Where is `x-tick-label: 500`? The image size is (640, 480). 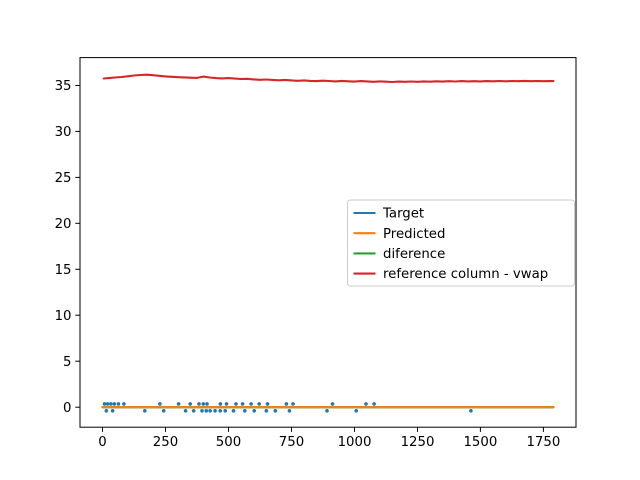 x-tick-label: 500 is located at coordinates (228, 442).